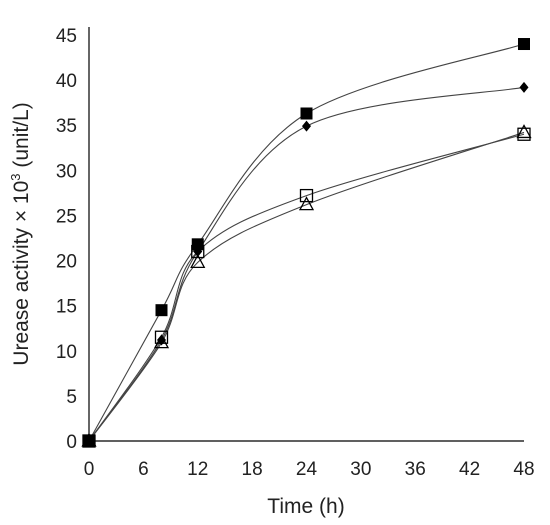 This screenshot has width=550, height=525. Describe the element at coordinates (66, 352) in the screenshot. I see `y-tick-label: 10` at that location.